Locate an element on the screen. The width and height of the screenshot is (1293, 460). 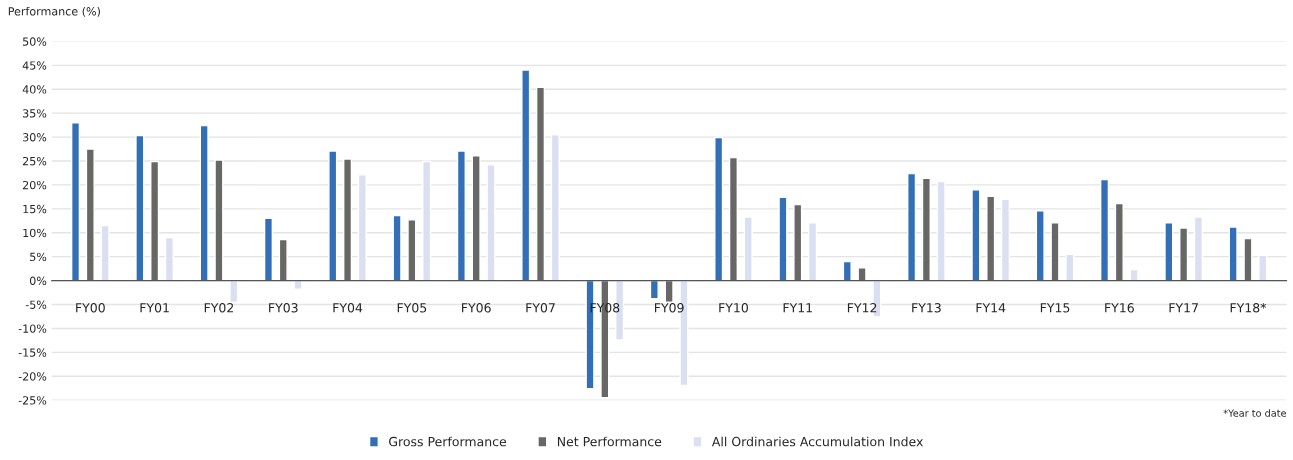
x-tick-label: FY09 is located at coordinates (669, 308).